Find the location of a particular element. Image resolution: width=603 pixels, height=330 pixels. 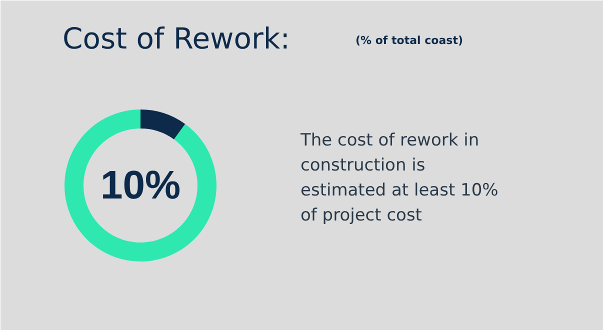

text: (% of total coast) is located at coordinates (409, 40).